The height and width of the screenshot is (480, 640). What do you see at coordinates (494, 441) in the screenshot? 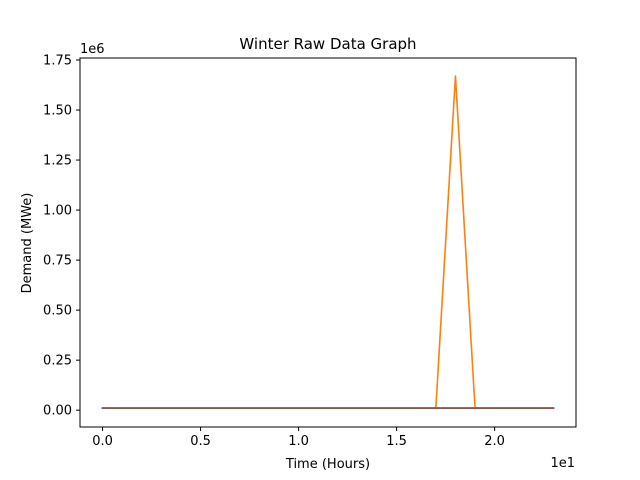
I see `x-tick-label: 2.0` at bounding box center [494, 441].